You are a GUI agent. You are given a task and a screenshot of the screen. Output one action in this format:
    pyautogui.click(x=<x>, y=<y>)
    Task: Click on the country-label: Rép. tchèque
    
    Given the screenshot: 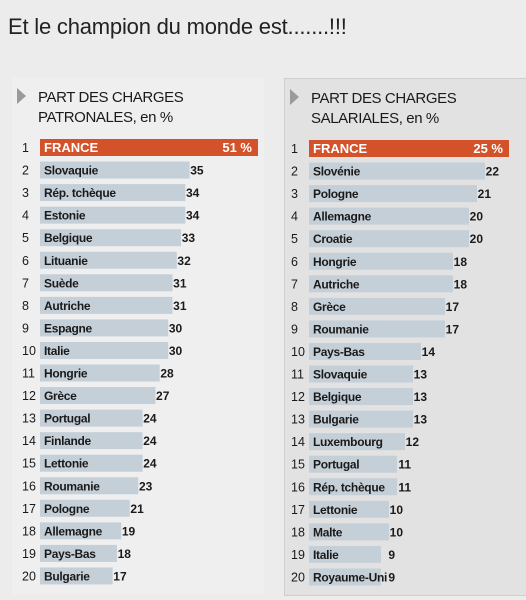 What is the action you would take?
    pyautogui.click(x=80, y=193)
    